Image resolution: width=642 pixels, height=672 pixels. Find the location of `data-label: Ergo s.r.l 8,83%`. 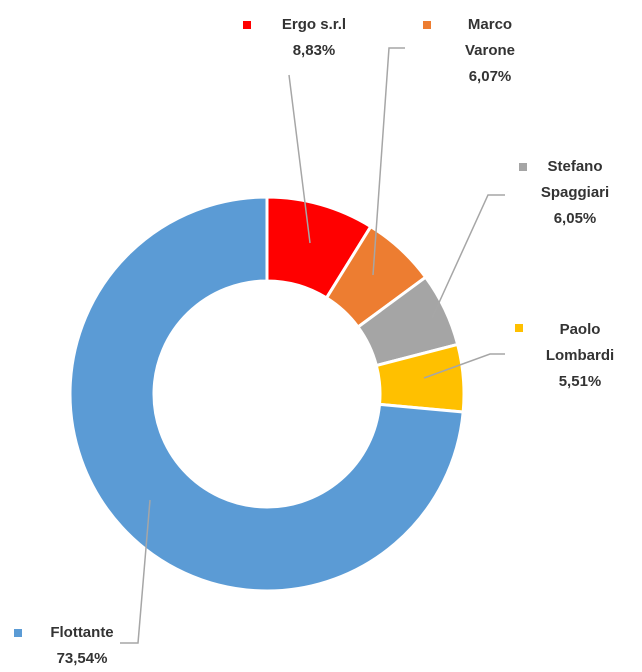

data-label: Ergo s.r.l 8,83% is located at coordinates (314, 38).